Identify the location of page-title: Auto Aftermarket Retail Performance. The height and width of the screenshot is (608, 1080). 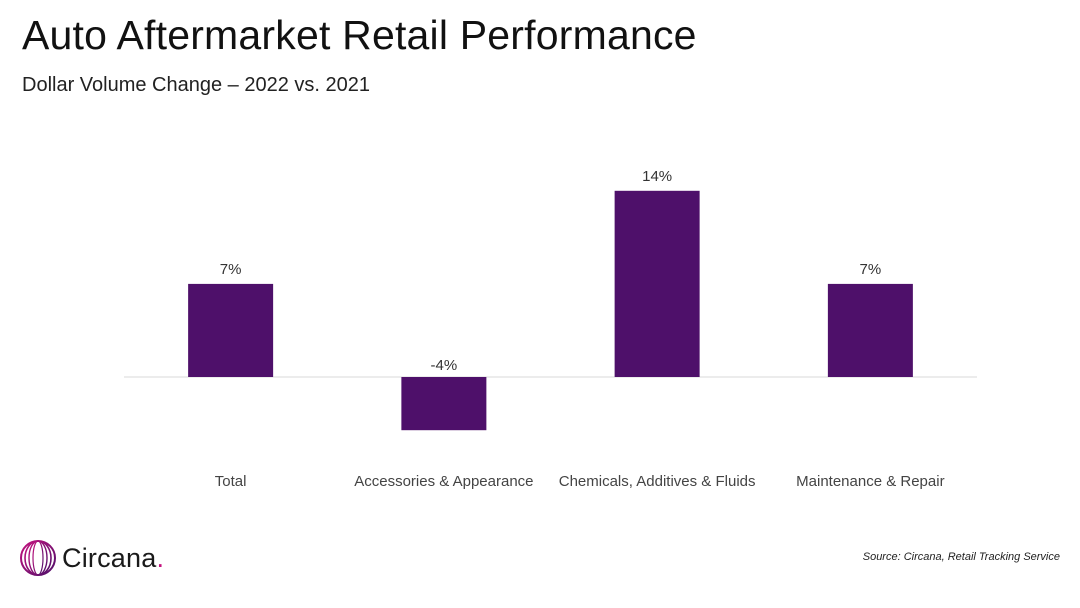
(359, 35).